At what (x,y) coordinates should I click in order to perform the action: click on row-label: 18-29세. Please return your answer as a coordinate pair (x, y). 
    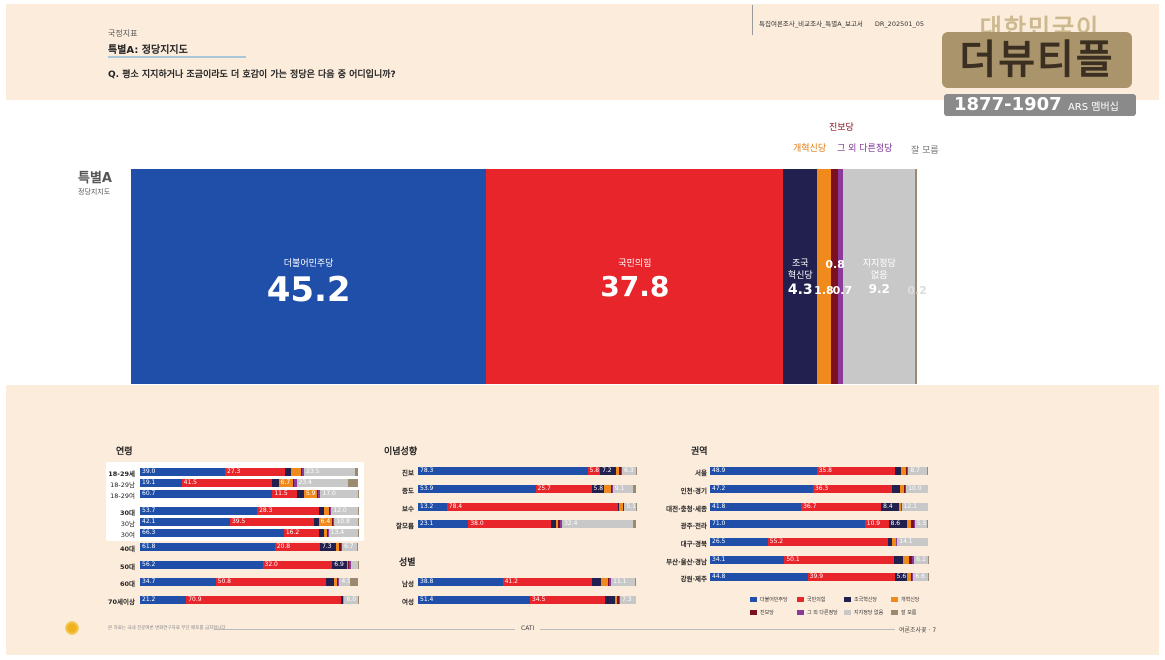
    Looking at the image, I should click on (121, 474).